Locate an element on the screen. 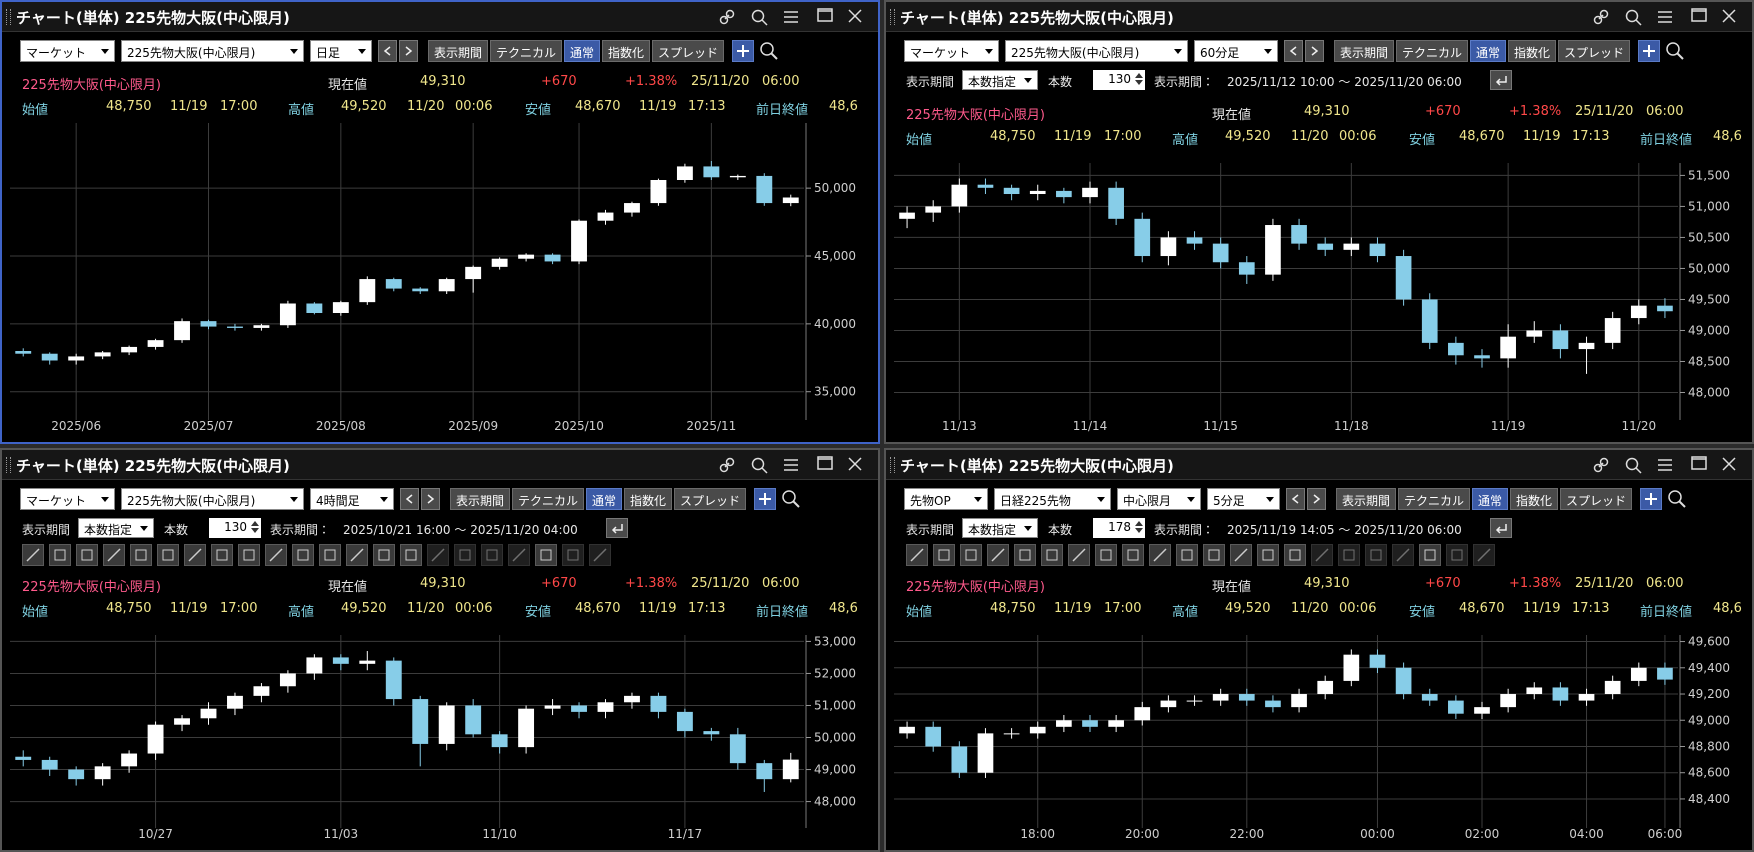  dropdown: 日経225先物 is located at coordinates (1052, 499).